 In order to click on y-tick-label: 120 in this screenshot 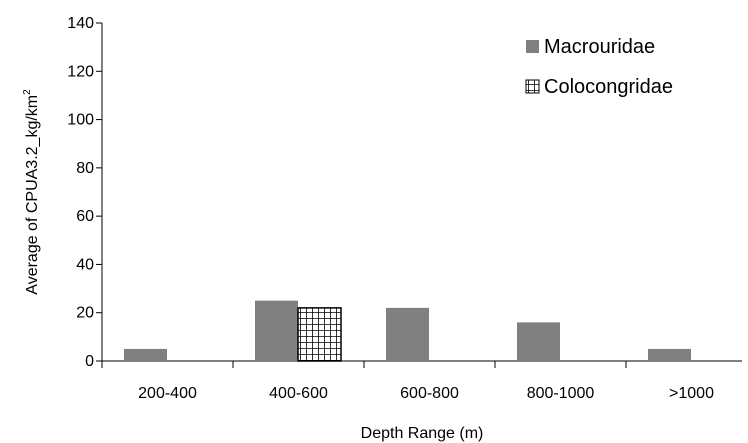, I will do `click(80, 71)`.